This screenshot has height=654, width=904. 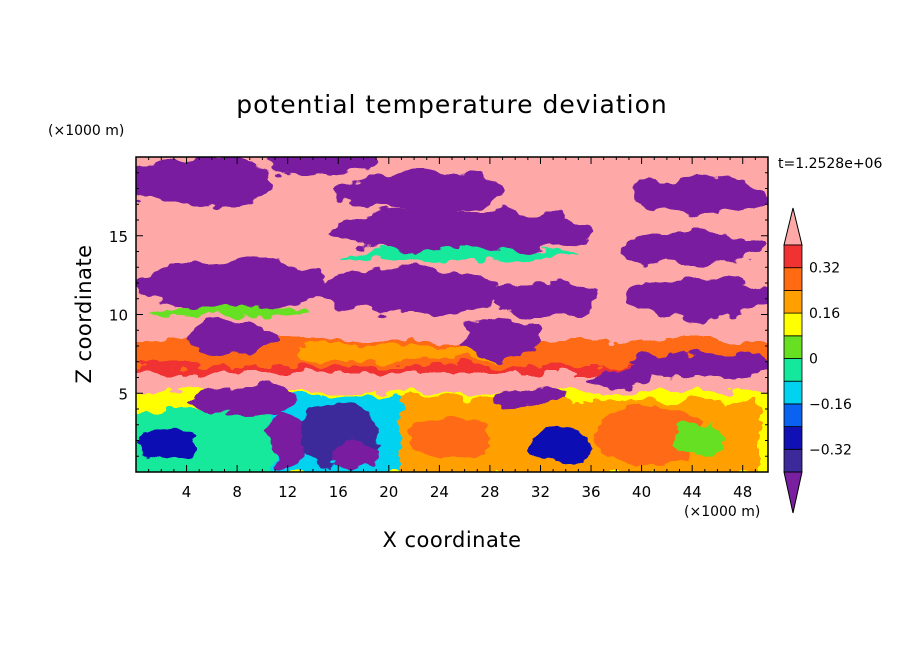 What do you see at coordinates (830, 405) in the screenshot?
I see `colorbar-label: −0.16` at bounding box center [830, 405].